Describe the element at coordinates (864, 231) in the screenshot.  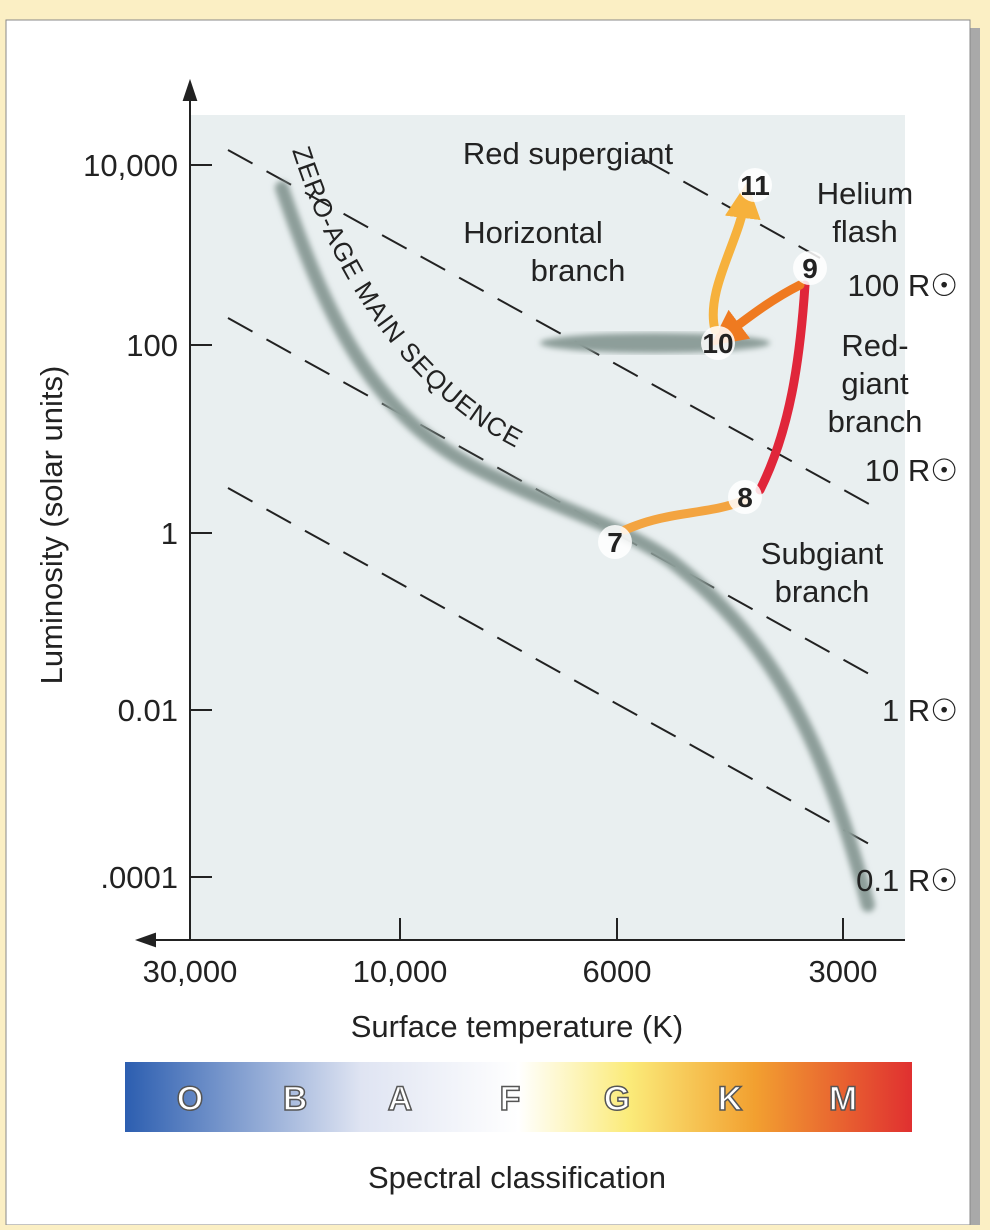
I see `region-label: flash` at that location.